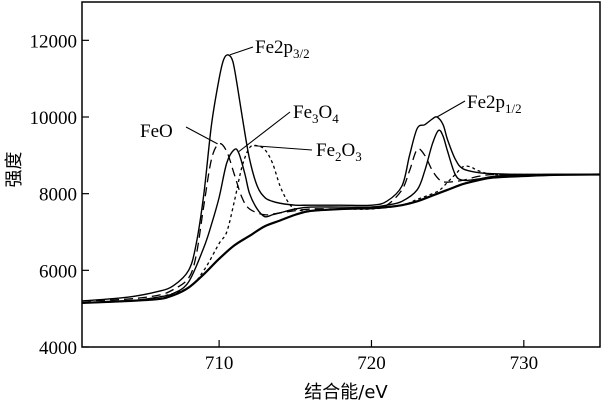 The image size is (602, 406). Describe the element at coordinates (371, 363) in the screenshot. I see `x-tick-label: 720` at that location.